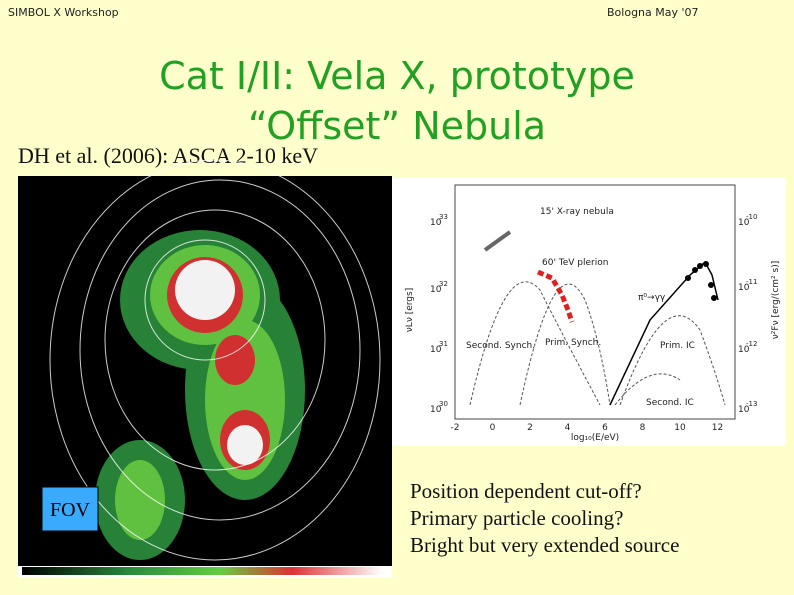  What do you see at coordinates (677, 346) in the screenshot?
I see `sed-label: Prim. IC` at bounding box center [677, 346].